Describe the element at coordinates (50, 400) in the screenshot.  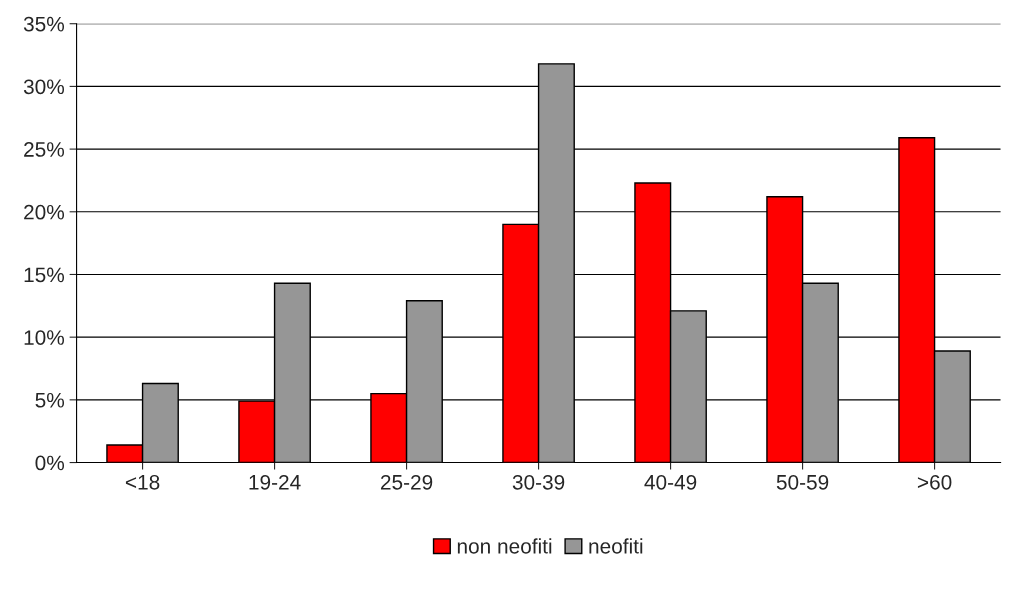
I see `y-tick-label: 5%` at that location.